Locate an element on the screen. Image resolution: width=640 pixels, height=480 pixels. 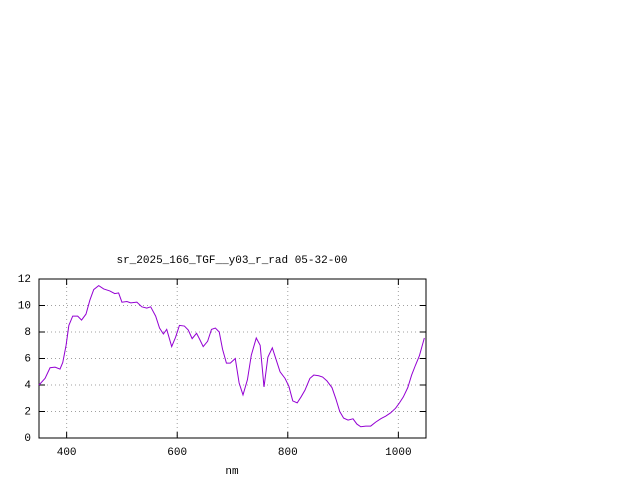
y-tick-label: 8 is located at coordinates (27, 333).